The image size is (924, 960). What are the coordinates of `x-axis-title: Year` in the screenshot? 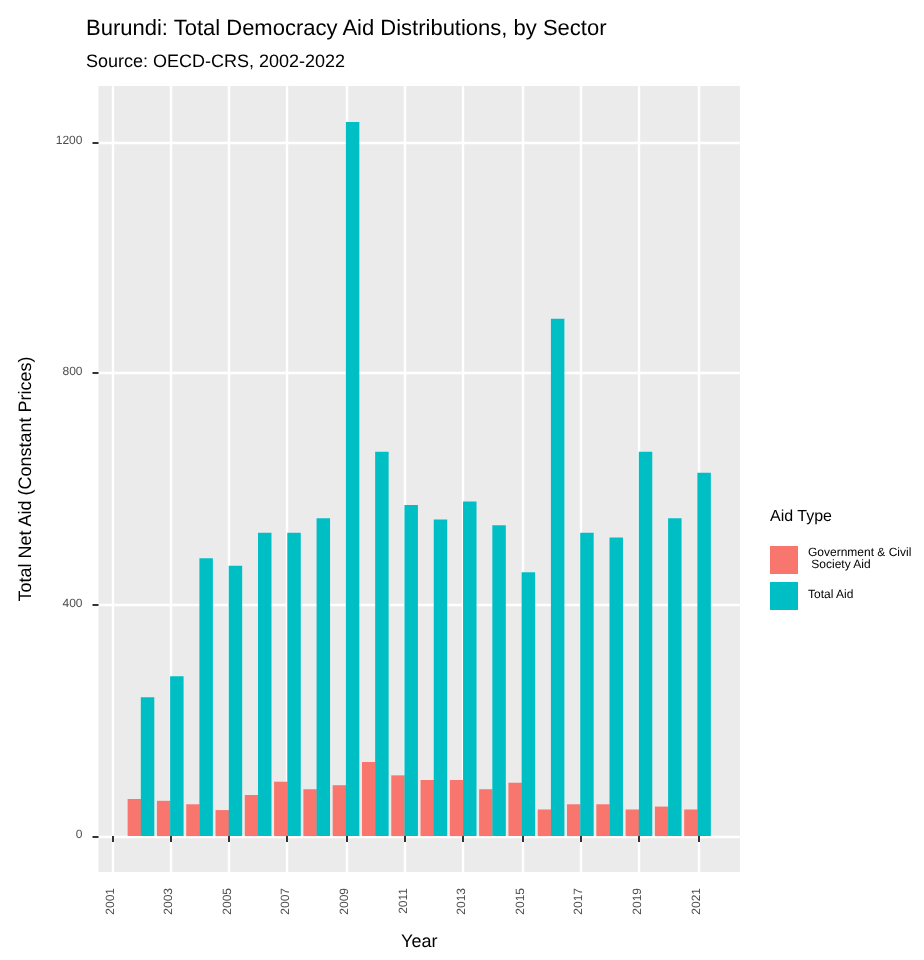 It's located at (419, 941).